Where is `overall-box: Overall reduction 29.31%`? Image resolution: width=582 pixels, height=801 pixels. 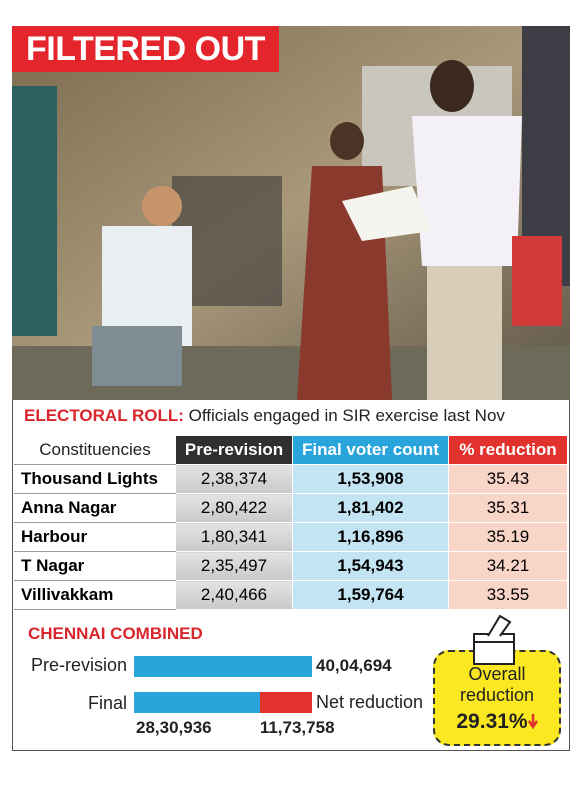 overall-box: Overall reduction 29.31% is located at coordinates (497, 698).